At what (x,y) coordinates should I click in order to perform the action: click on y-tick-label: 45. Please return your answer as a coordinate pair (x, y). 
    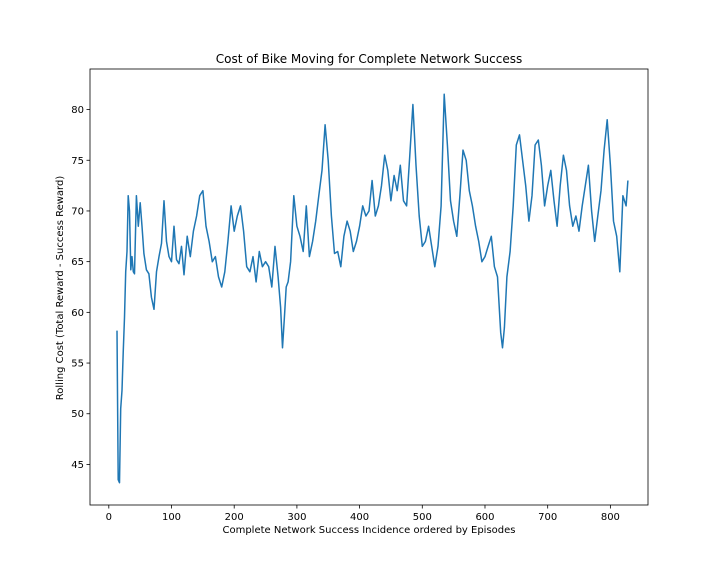
    Looking at the image, I should click on (77, 465).